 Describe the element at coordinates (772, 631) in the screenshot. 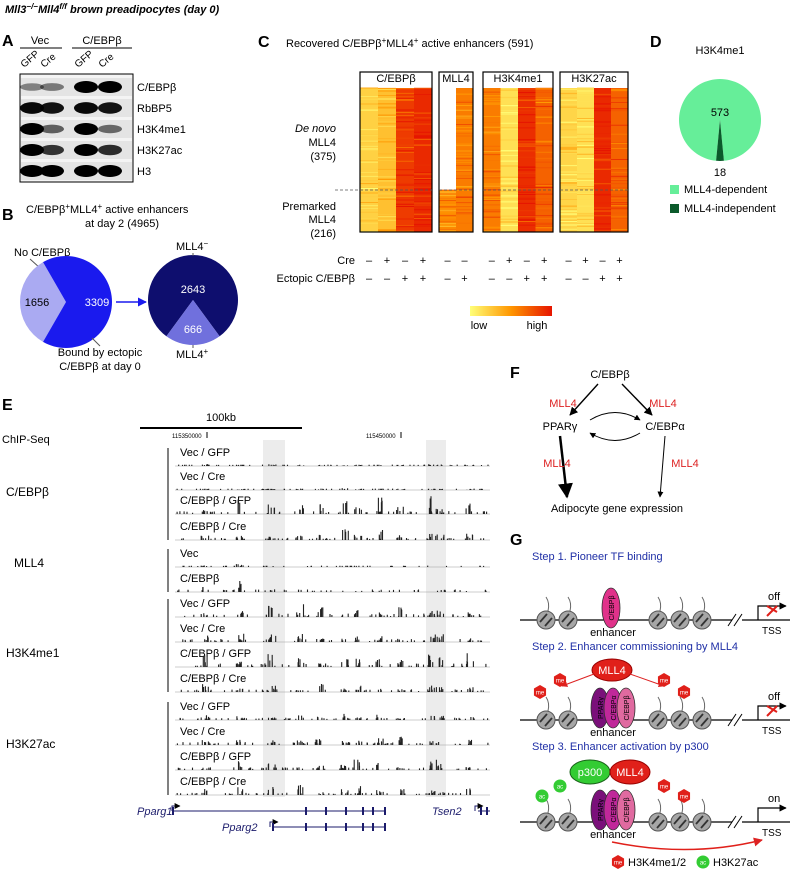

I see `tss-label: TSS` at that location.